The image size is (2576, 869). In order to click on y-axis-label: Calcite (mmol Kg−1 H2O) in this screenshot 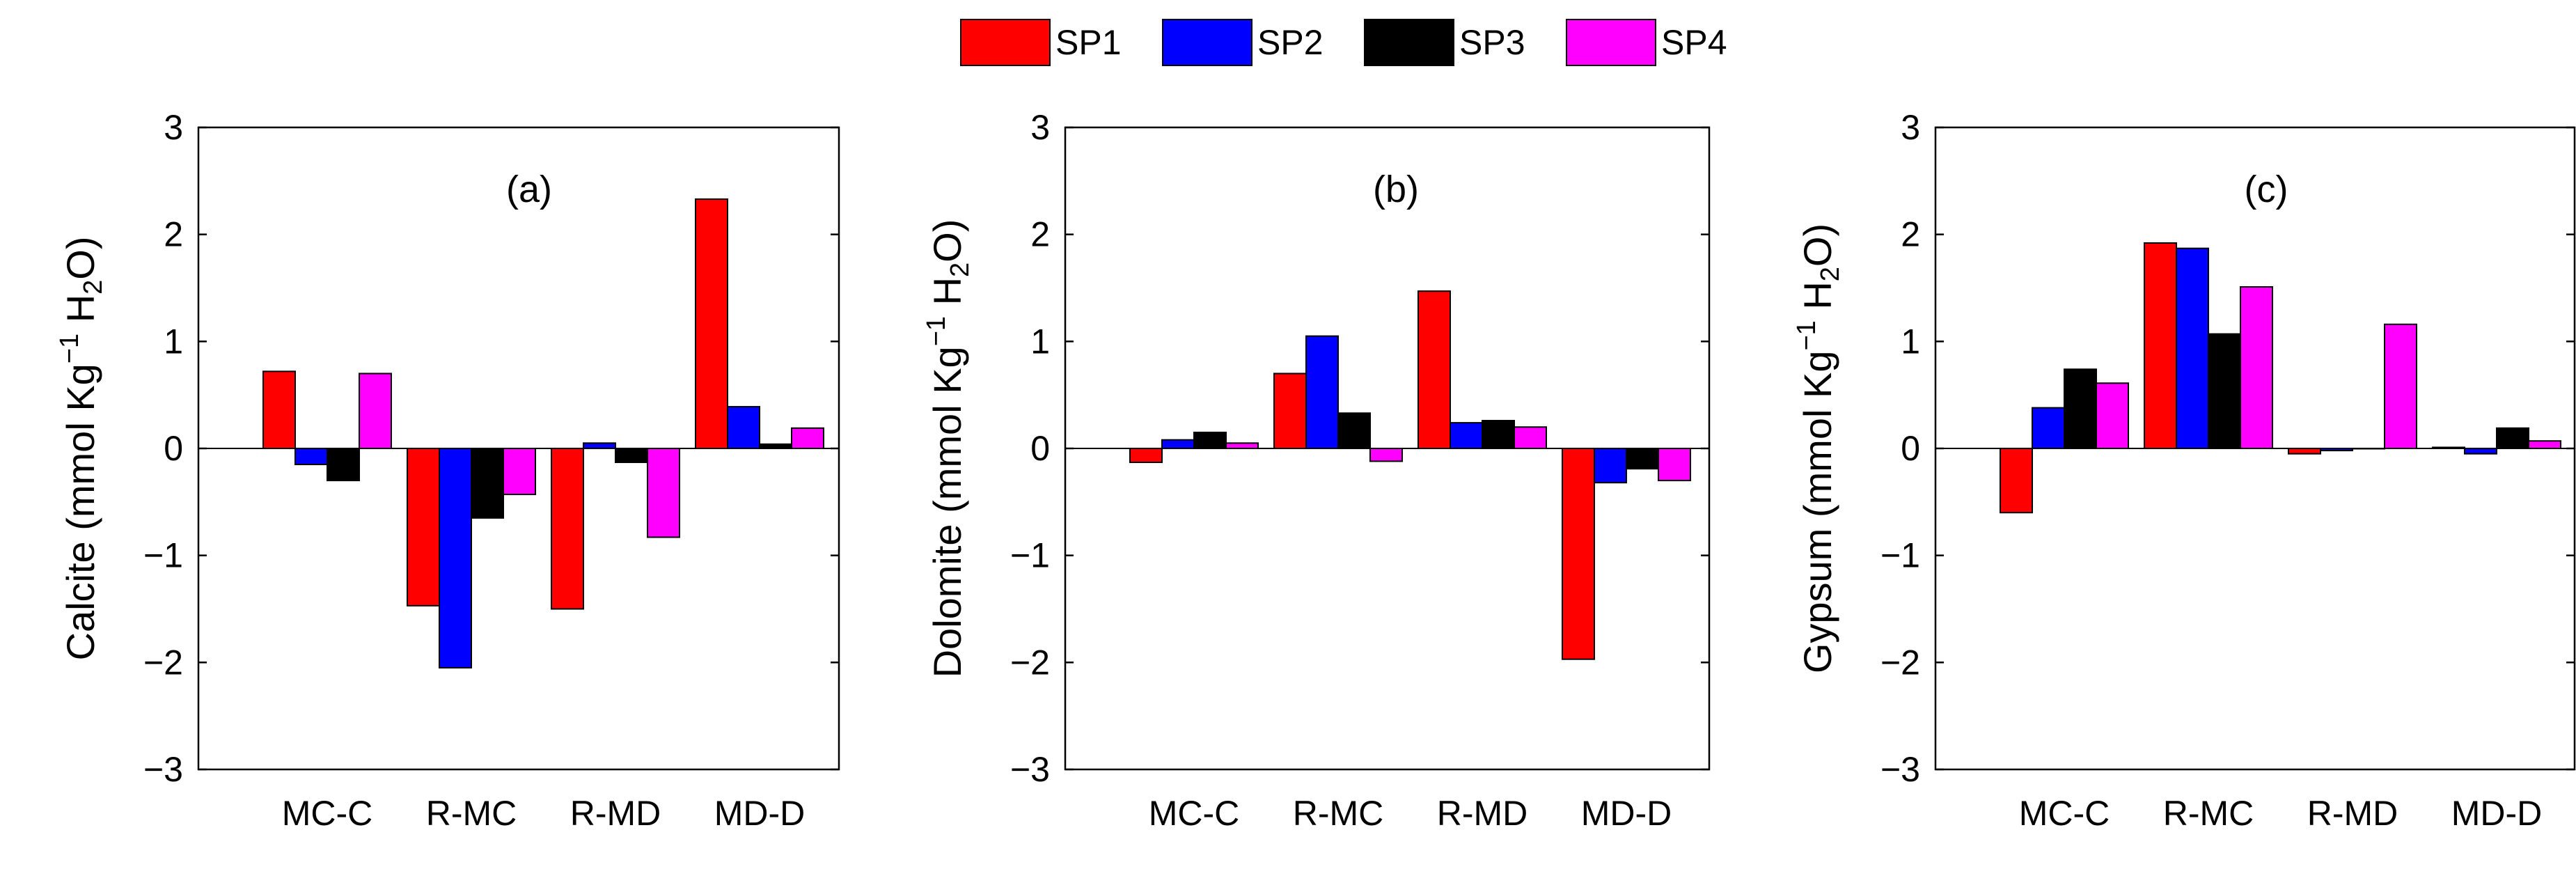, I will do `click(81, 448)`.